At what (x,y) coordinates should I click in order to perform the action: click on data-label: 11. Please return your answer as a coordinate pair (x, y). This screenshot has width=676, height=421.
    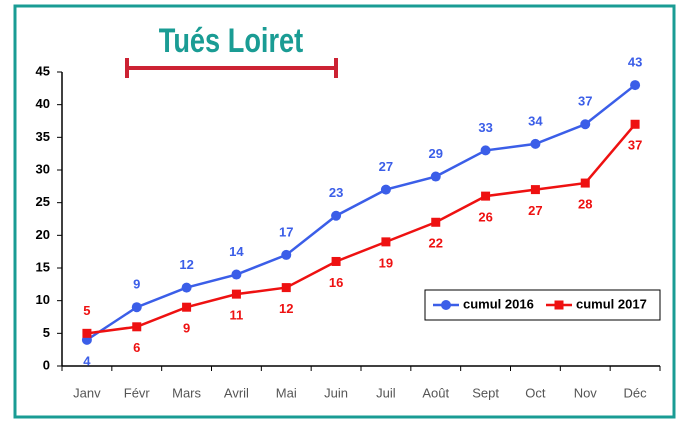
    Looking at the image, I should click on (237, 315).